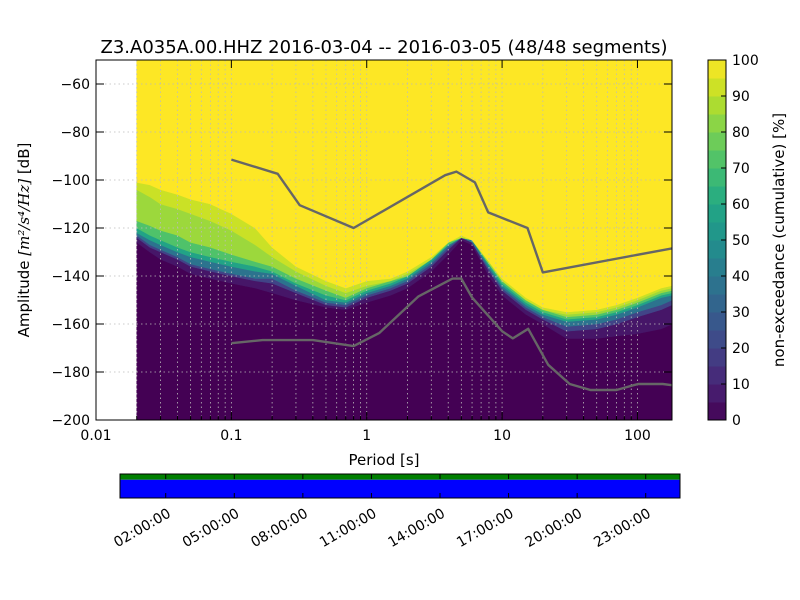 Image resolution: width=800 pixels, height=600 pixels. Describe the element at coordinates (745, 61) in the screenshot. I see `colorbar-tick-label: 100` at that location.